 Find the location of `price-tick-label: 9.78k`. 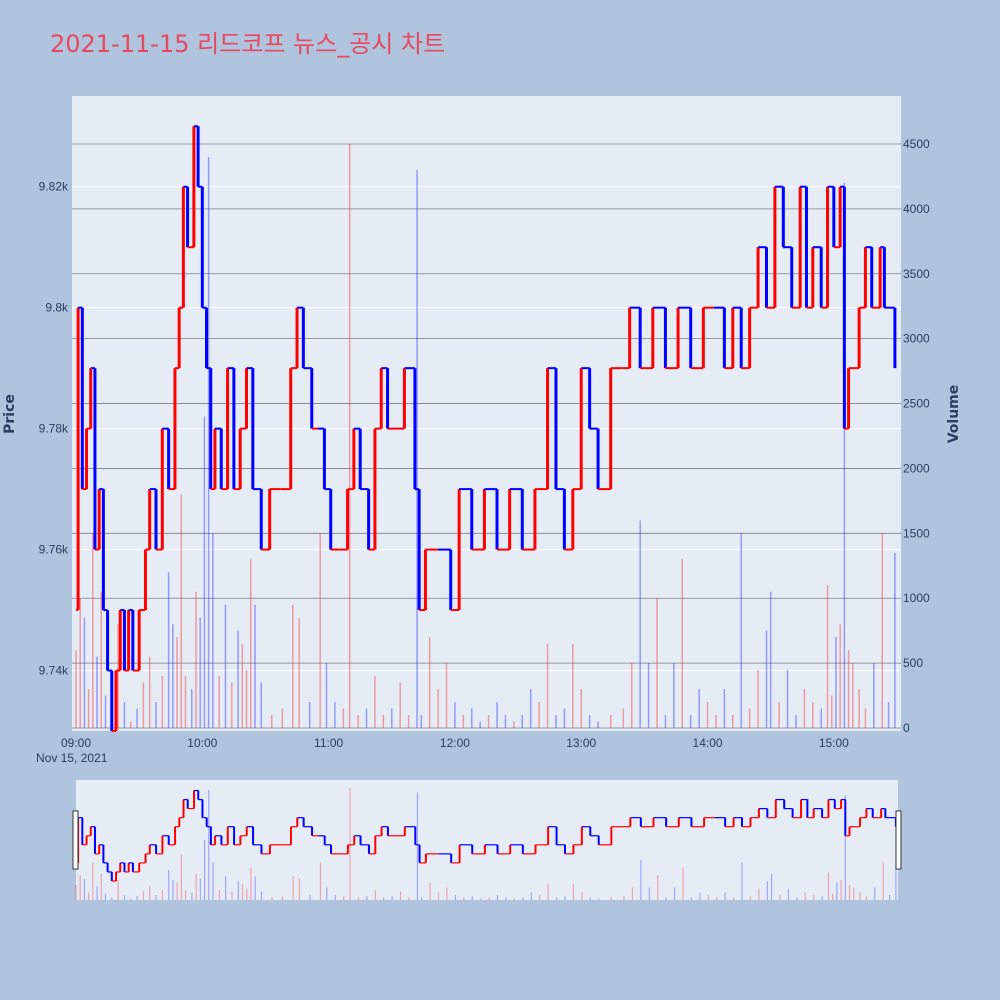

price-tick-label: 9.78k is located at coordinates (54, 429).